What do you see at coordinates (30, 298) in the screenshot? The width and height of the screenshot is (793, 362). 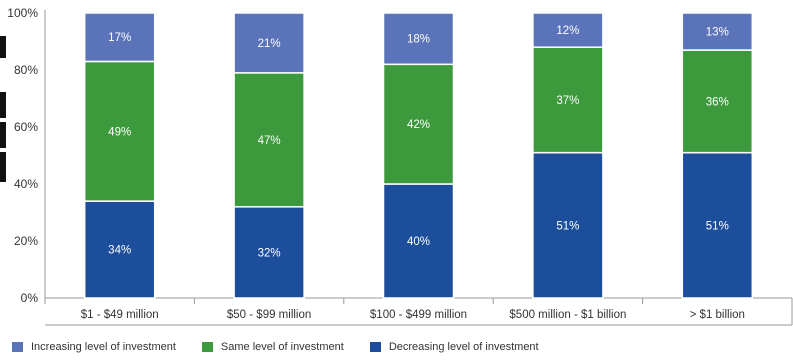 I see `y-tick-label: 0%` at bounding box center [30, 298].